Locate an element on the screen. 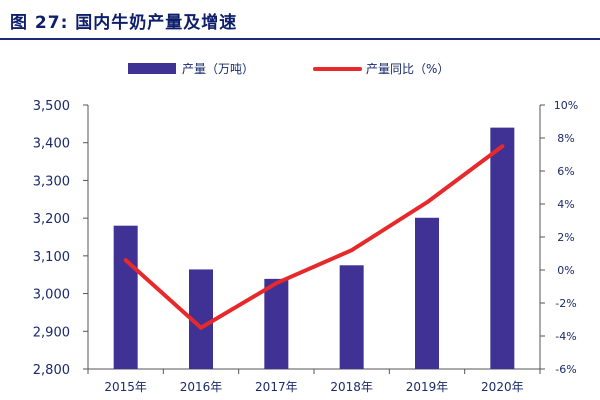 Image resolution: width=600 pixels, height=400 pixels. right-axis-tick-label: 8% is located at coordinates (565, 138).